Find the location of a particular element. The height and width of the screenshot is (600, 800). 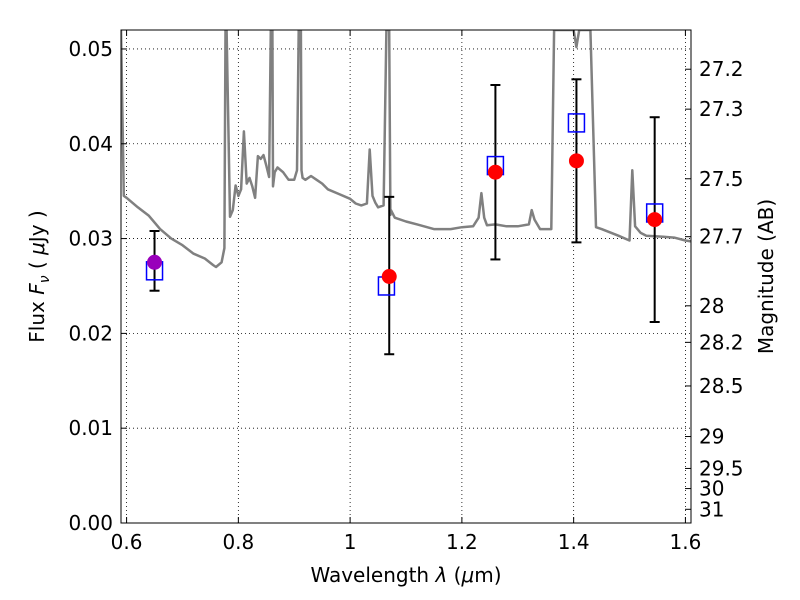

model-band-square is located at coordinates (576, 123).